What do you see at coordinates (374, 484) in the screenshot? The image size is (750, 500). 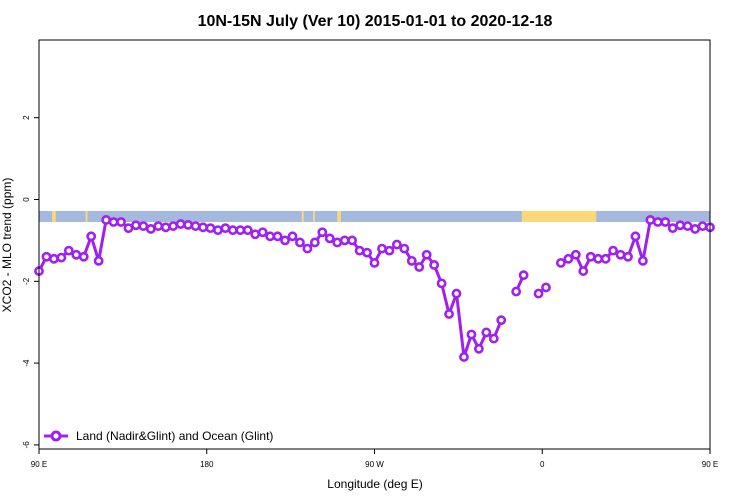 I see `x-axis-label: Longitude (deg E)` at bounding box center [374, 484].